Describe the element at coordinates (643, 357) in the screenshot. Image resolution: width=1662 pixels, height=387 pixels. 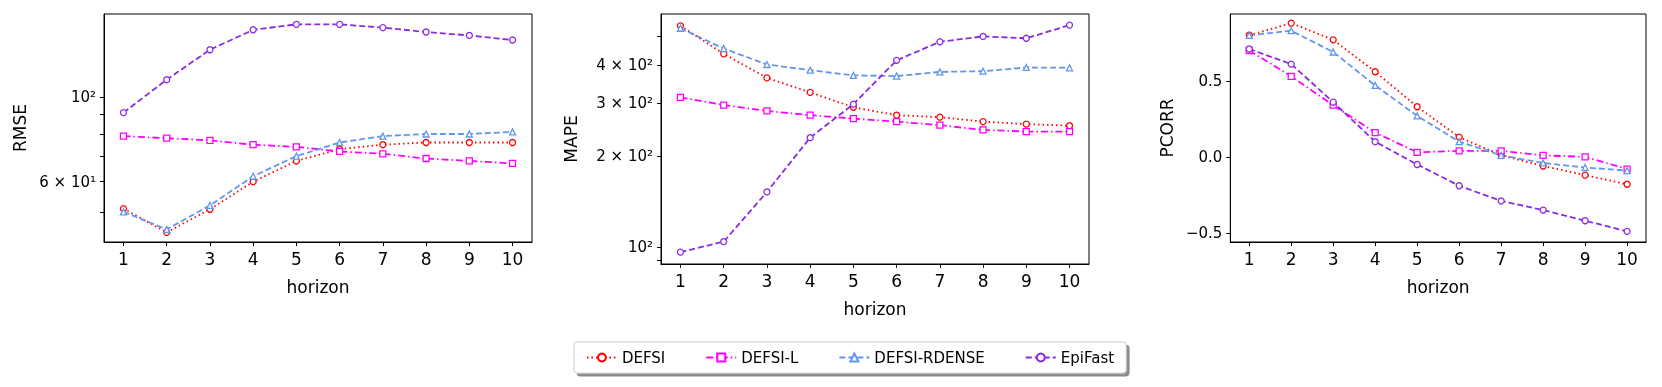
I see `legend-label: DEFSI` at that location.